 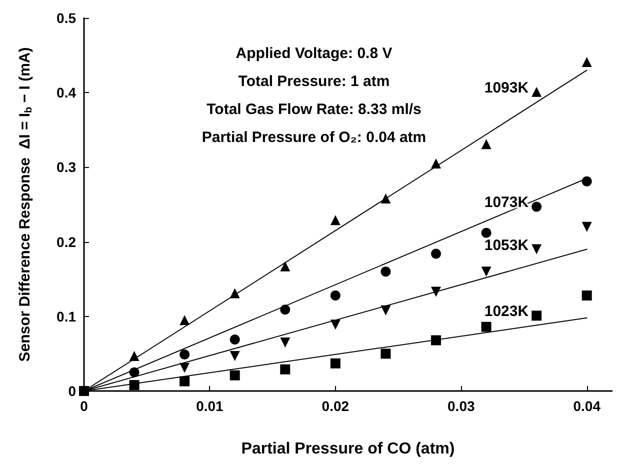 I want to click on x-tick-label: 0.04, so click(x=587, y=406).